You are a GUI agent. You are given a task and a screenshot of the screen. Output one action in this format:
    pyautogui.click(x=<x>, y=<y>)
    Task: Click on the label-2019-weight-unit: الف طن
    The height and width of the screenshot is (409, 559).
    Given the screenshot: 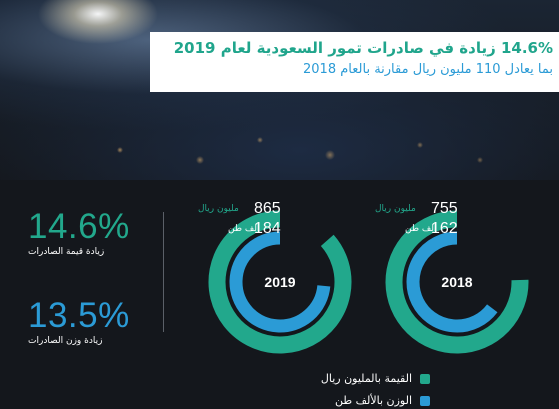 What is the action you would take?
    pyautogui.click(x=244, y=229)
    